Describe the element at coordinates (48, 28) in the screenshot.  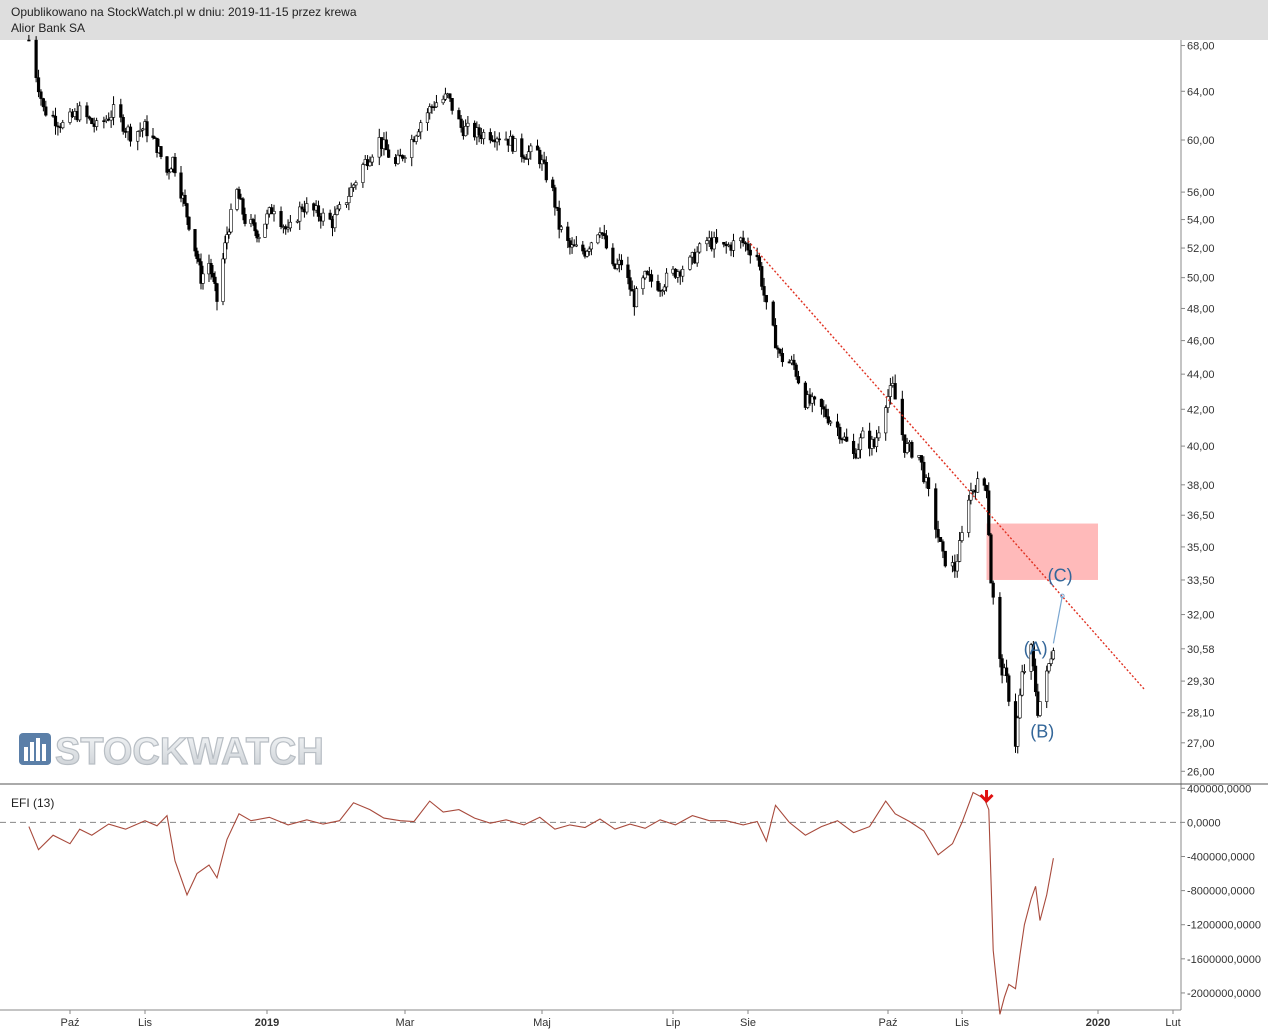
I see `instrument-name: Alior Bank SA` at that location.